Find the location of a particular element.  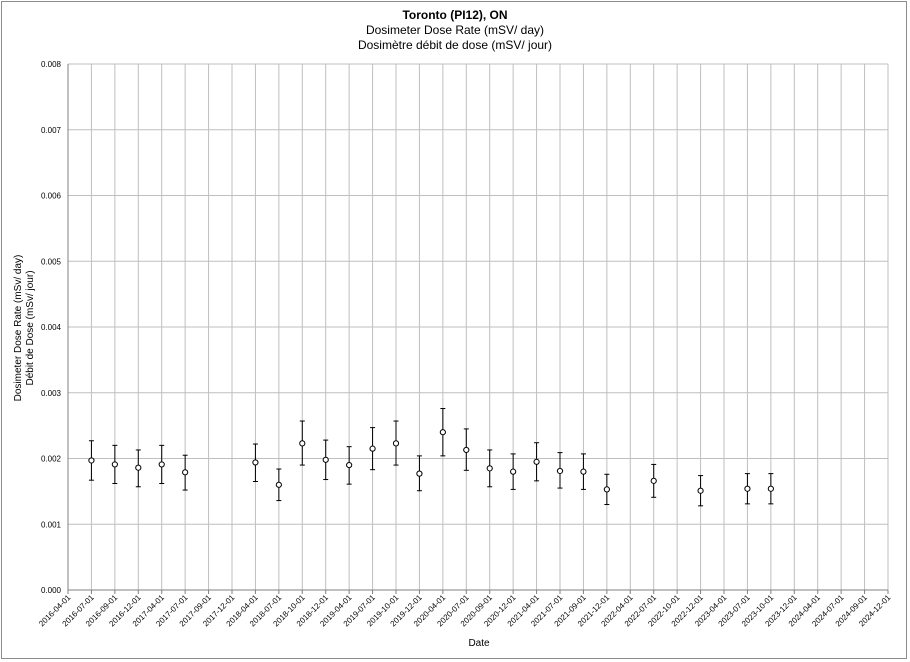

data-points is located at coordinates (431, 461).